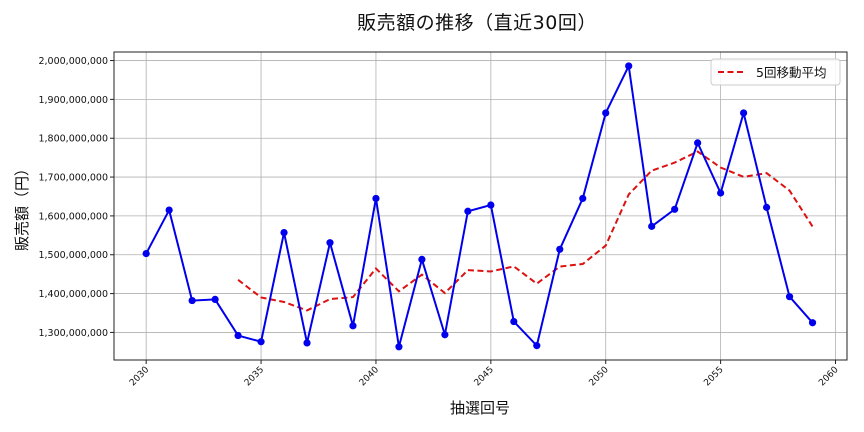  I want to click on y-axis-label: 販売額（円）, so click(22, 206).